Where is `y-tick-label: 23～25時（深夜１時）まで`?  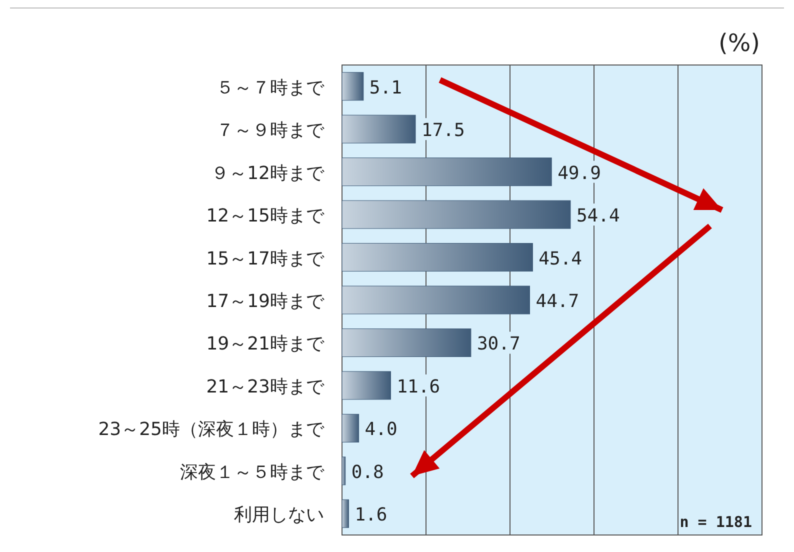 y-tick-label: 23～25時（深夜１時）まで is located at coordinates (211, 429).